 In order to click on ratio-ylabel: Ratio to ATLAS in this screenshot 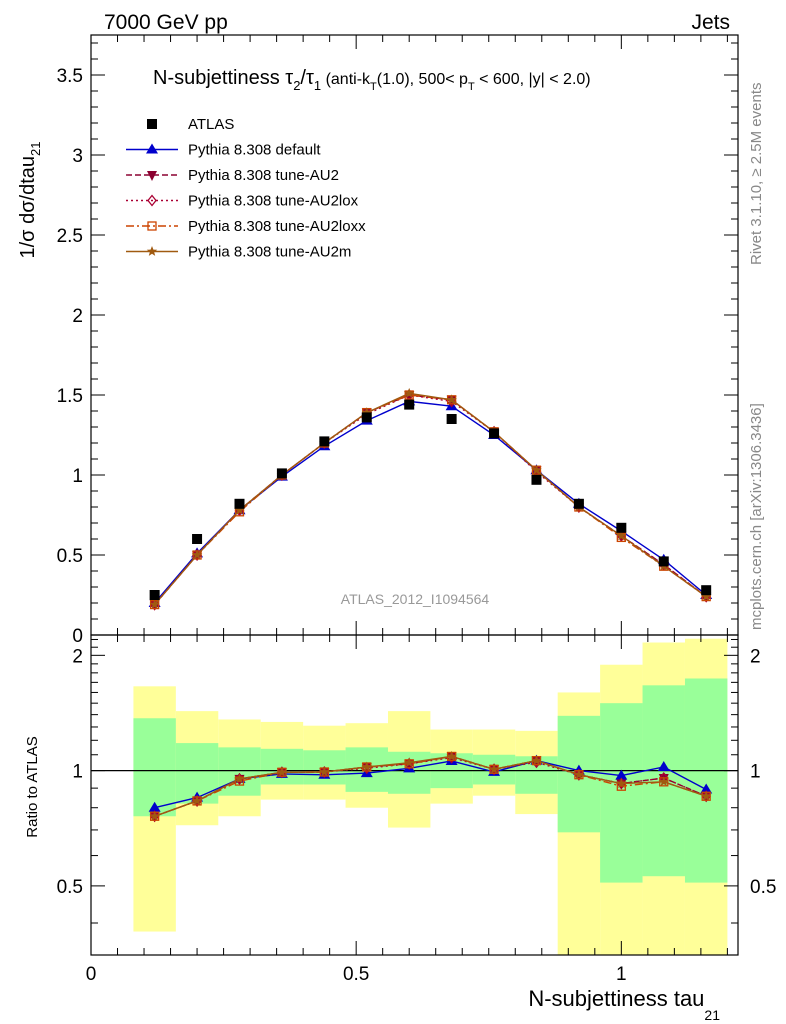, I will do `click(32, 786)`.